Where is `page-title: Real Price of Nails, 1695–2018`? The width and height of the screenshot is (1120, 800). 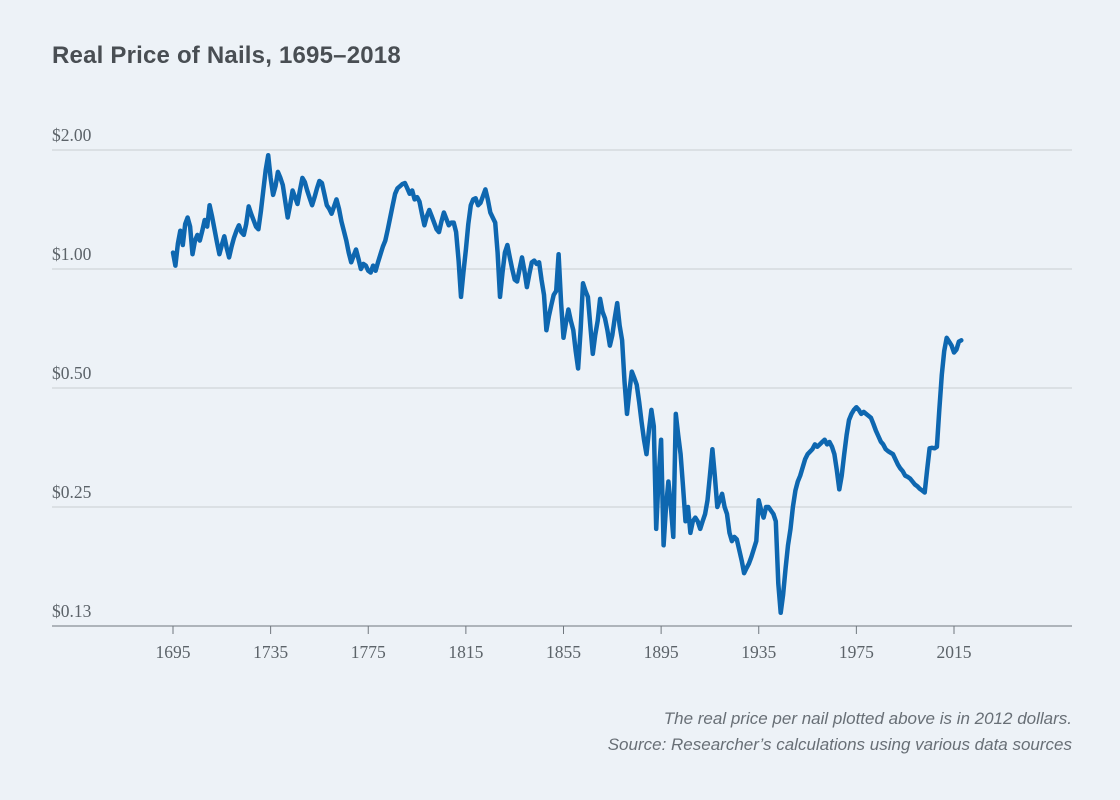 page-title: Real Price of Nails, 1695–2018 is located at coordinates (226, 55).